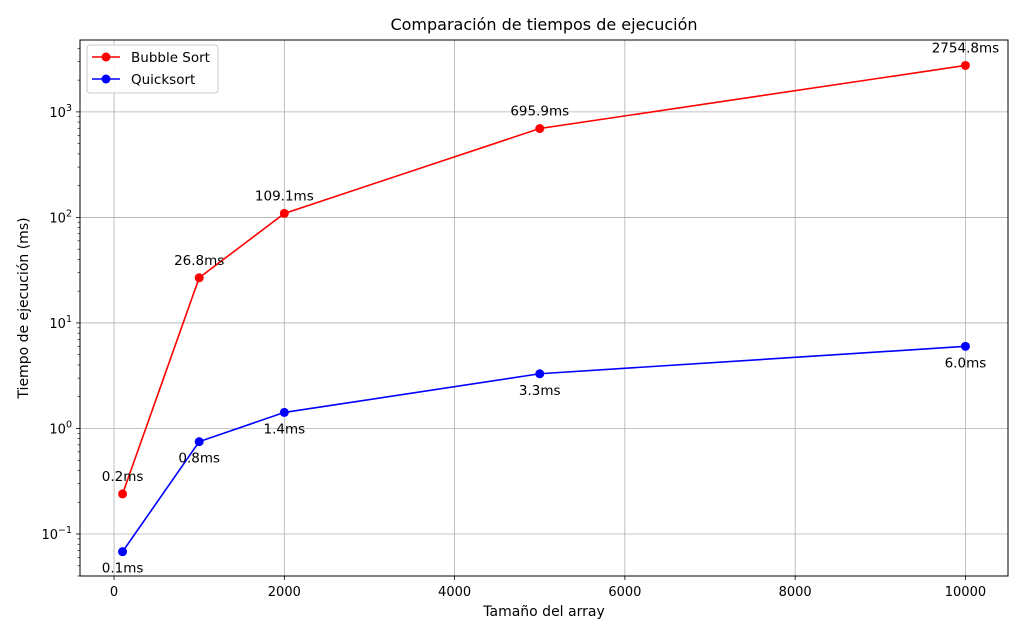 This screenshot has width=1022, height=638. I want to click on data-label-quicksort: 0.1ms, so click(123, 569).